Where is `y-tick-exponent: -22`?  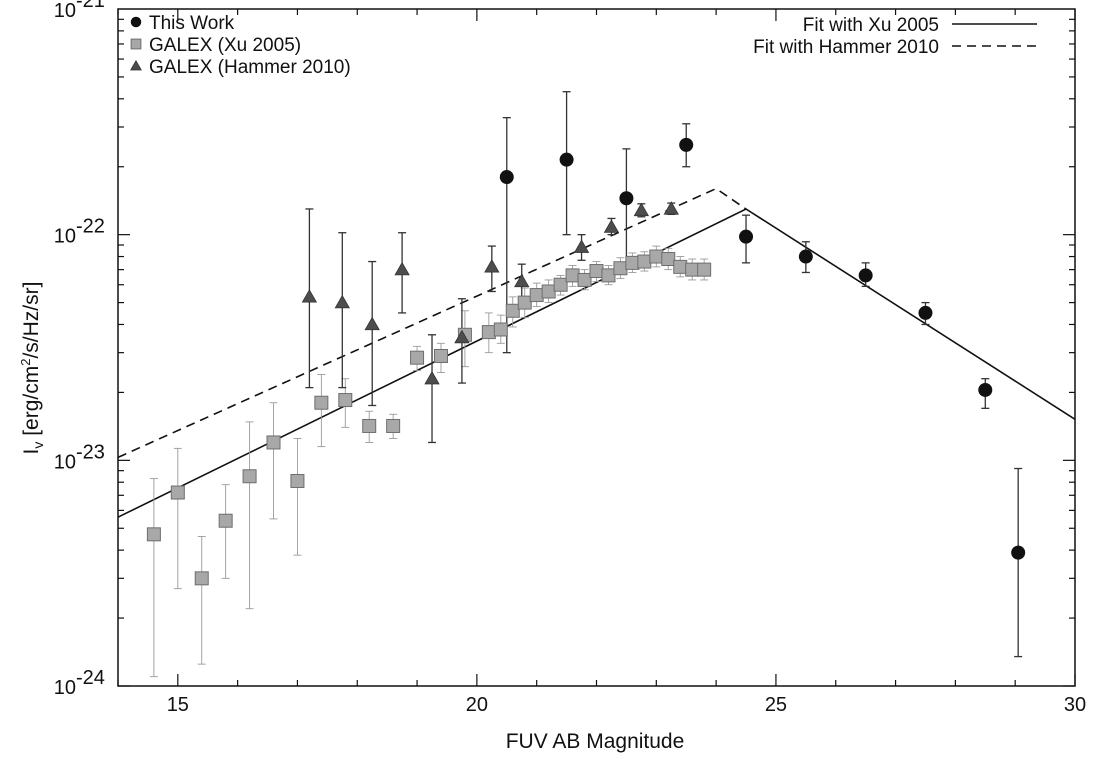
y-tick-exponent: -22 is located at coordinates (90, 227).